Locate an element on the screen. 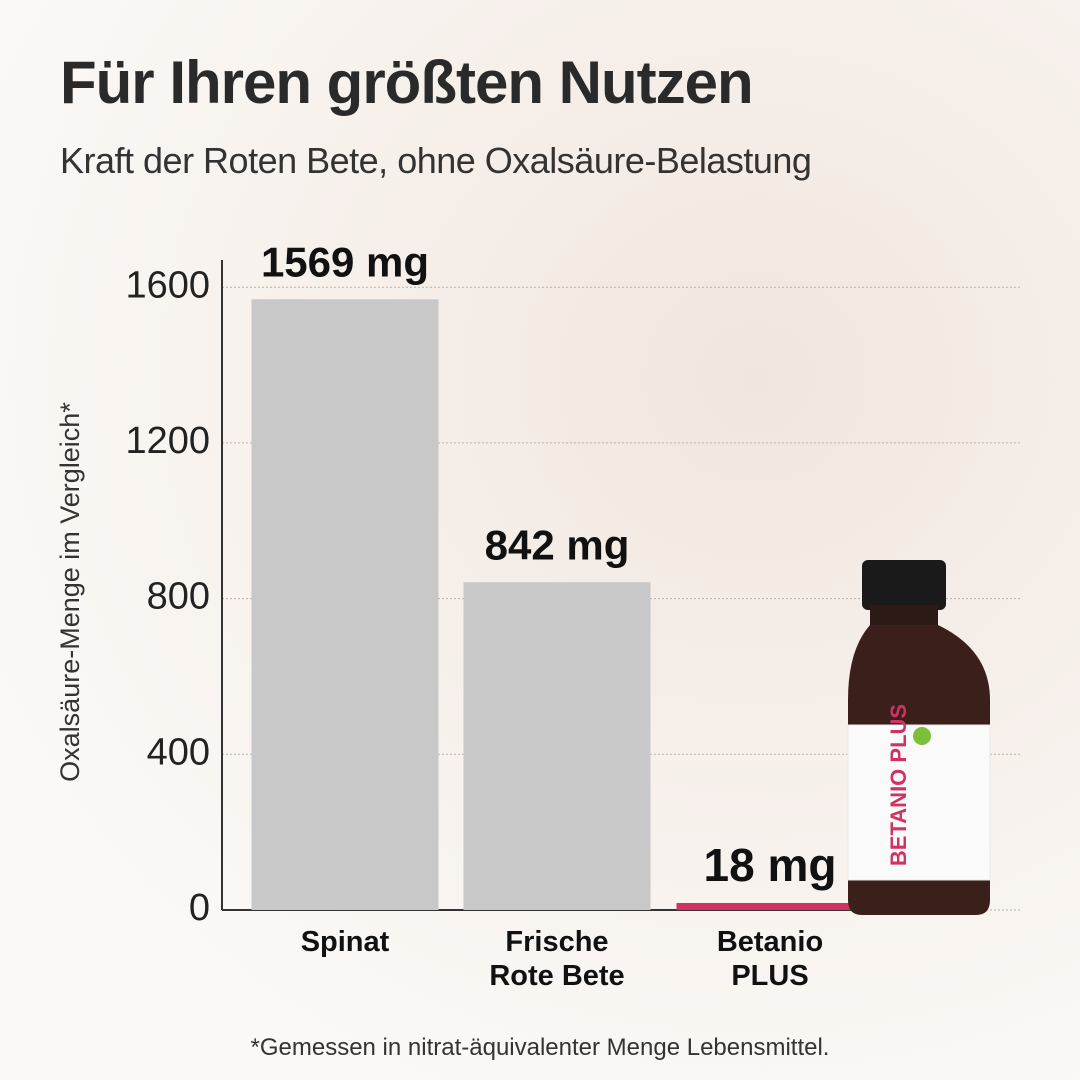 The image size is (1080, 1080). product-bottle: BETANIO PLUS is located at coordinates (919, 737).